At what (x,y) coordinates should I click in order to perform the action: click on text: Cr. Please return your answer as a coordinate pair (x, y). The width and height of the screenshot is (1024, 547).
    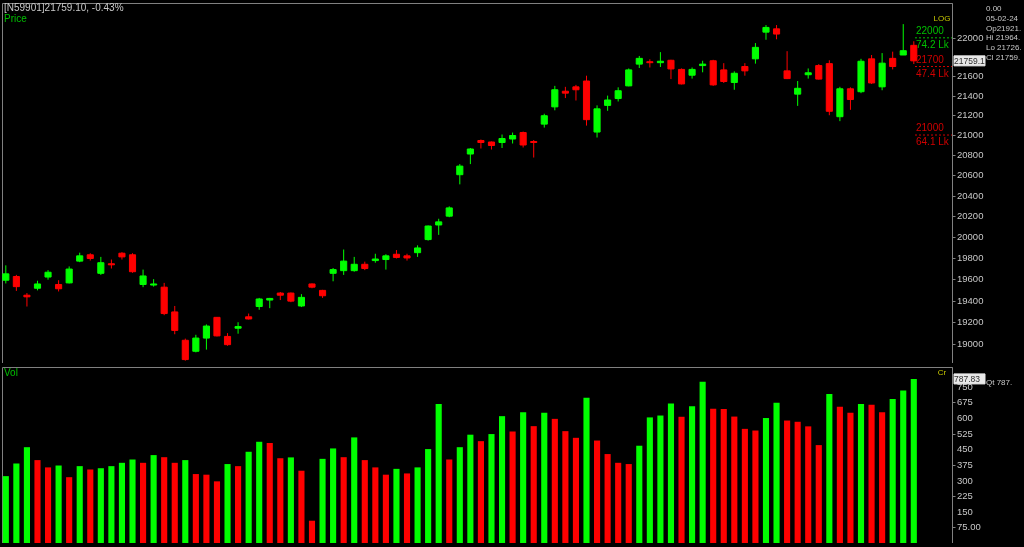
    Looking at the image, I should click on (942, 372).